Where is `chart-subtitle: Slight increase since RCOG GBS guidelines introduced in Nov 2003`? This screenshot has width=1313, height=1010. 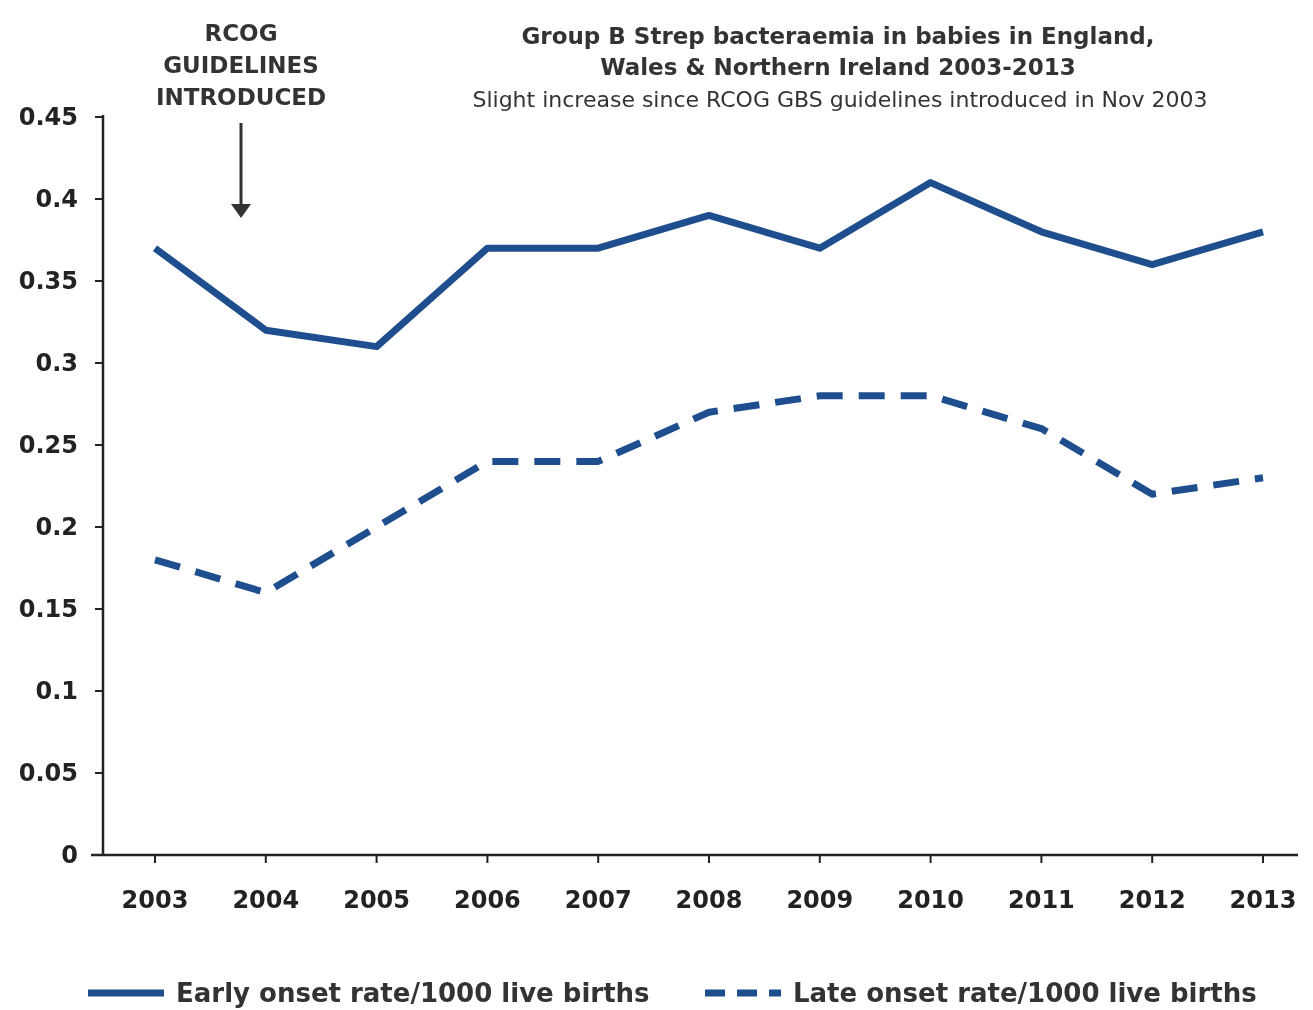
chart-subtitle: Slight increase since RCOG GBS guidelines introduced in Nov 2003 is located at coordinates (840, 99).